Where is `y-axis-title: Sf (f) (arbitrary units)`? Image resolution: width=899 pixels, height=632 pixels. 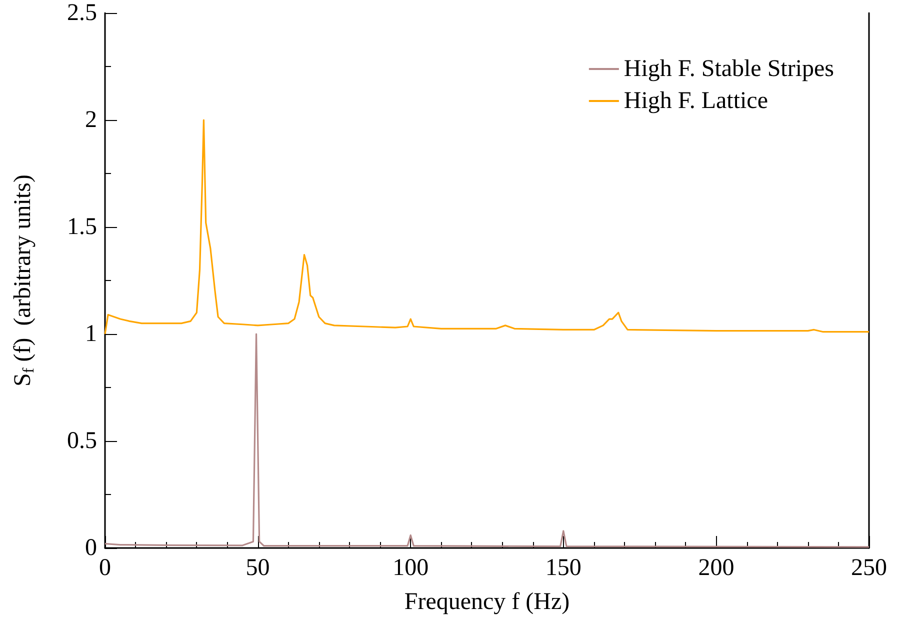
y-axis-title: Sf (f) (arbitrary units) is located at coordinates (24, 280).